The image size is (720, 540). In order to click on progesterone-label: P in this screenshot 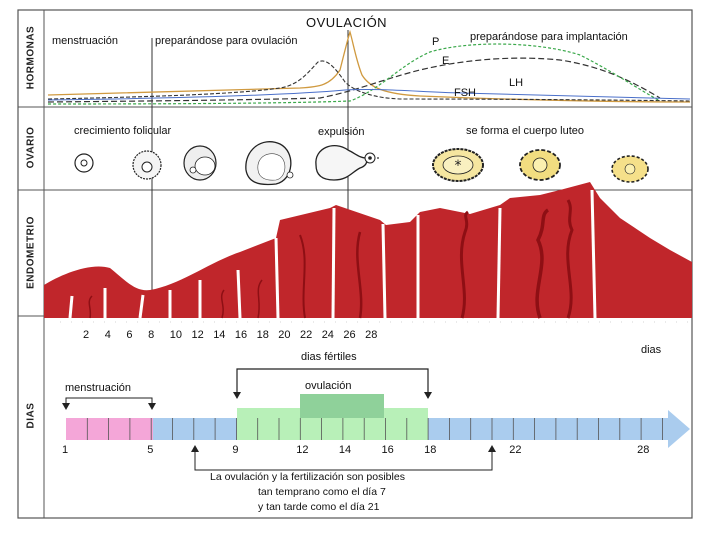, I will do `click(436, 42)`.